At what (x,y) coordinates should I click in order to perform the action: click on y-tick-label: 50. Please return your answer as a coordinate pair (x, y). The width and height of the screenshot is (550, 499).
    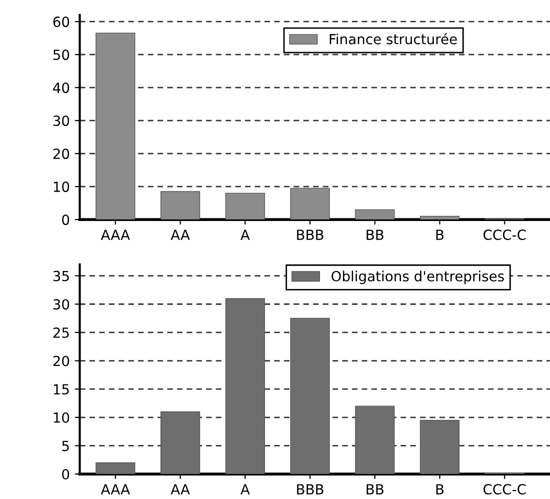
    Looking at the image, I should click on (61, 55).